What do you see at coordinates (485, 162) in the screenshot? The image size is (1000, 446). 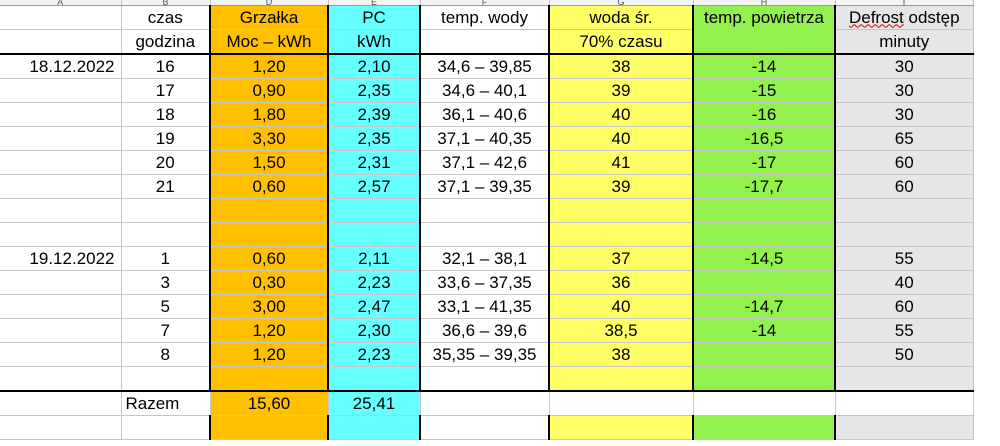 I see `water-temp-cell: 37,1 – 42,6` at bounding box center [485, 162].